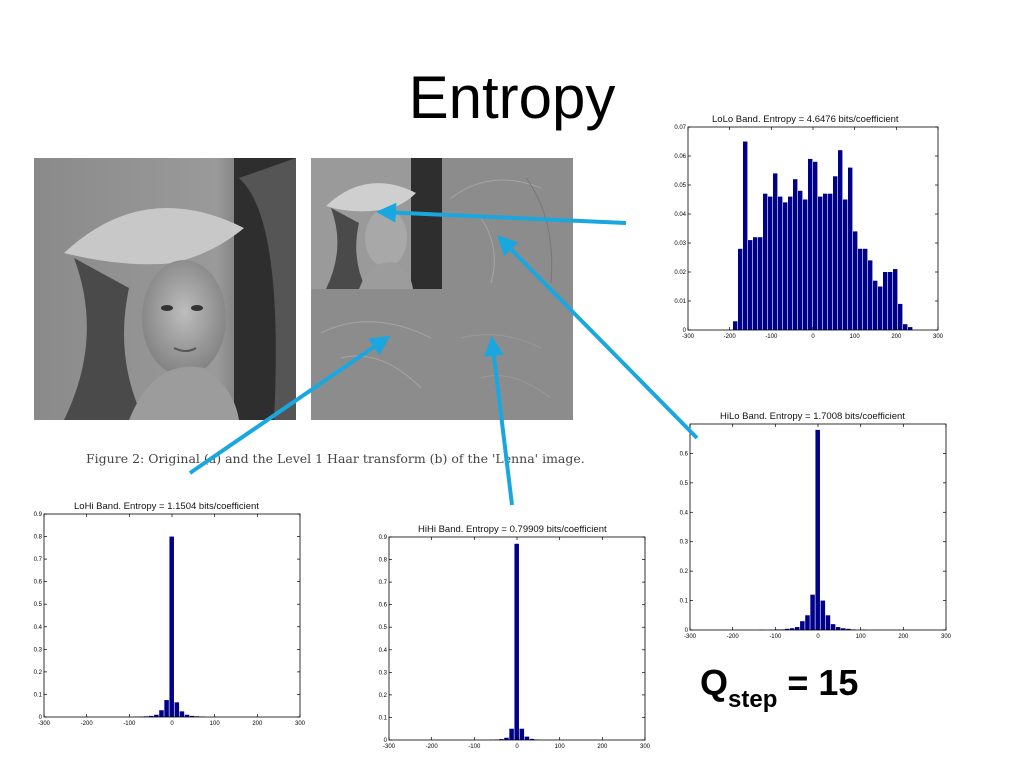 The image size is (1024, 768). What do you see at coordinates (165, 289) in the screenshot?
I see `original-lenna-image` at bounding box center [165, 289].